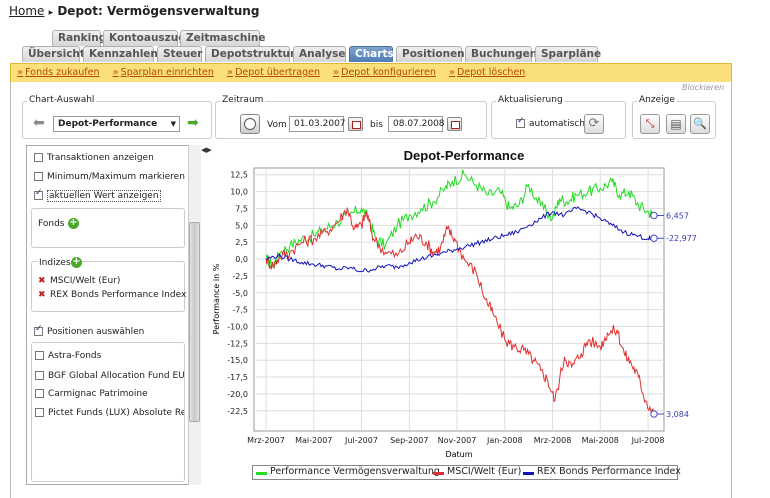 The height and width of the screenshot is (498, 770). I want to click on add-fonds-icon: +, so click(73, 223).